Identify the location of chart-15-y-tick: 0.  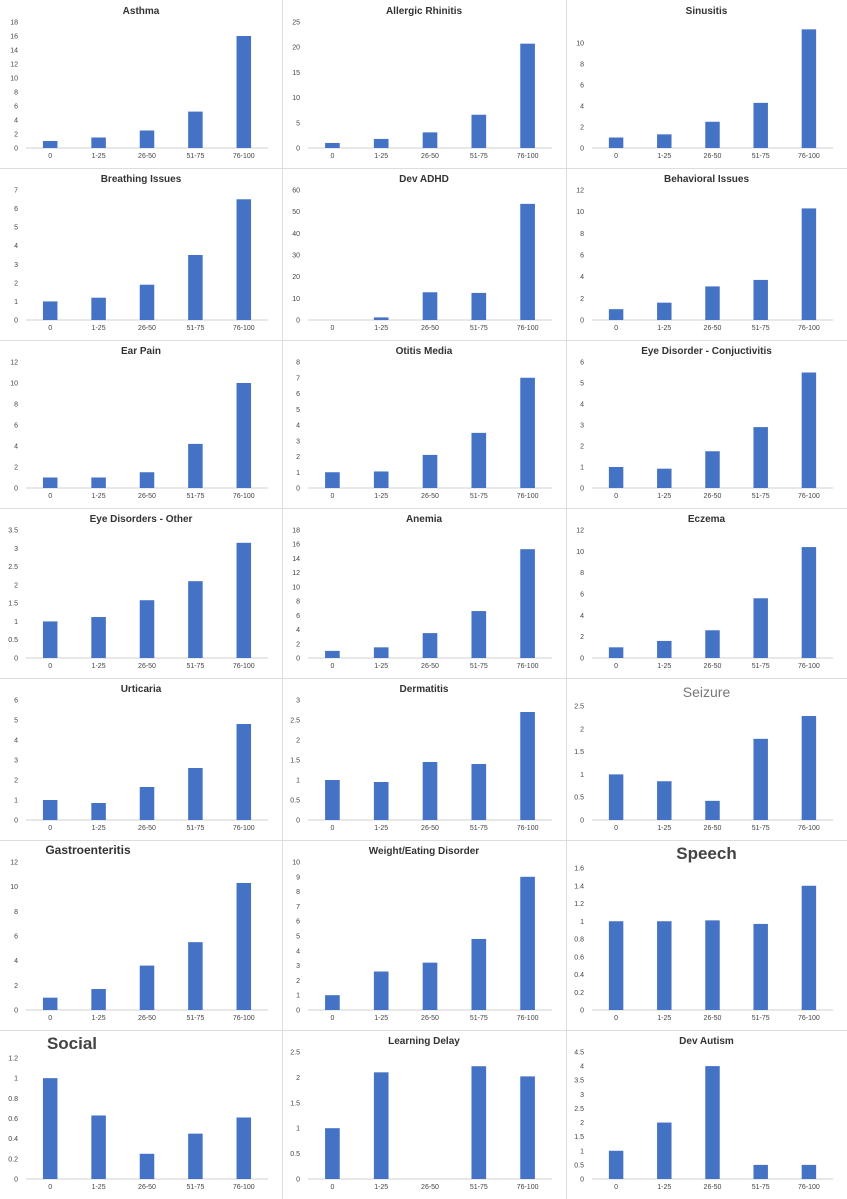
(582, 821).